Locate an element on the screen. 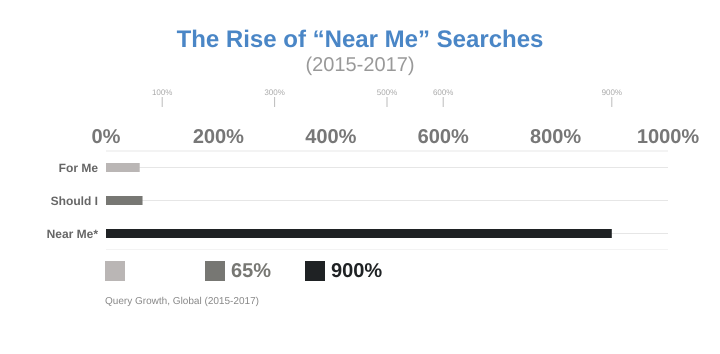 The image size is (720, 354). x-tick-label: 600% is located at coordinates (443, 137).